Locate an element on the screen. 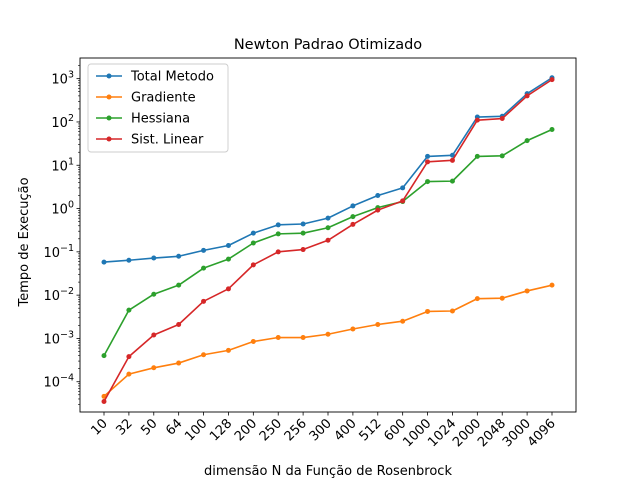  chart-title: Newton Padrao Otimizado is located at coordinates (328, 45).